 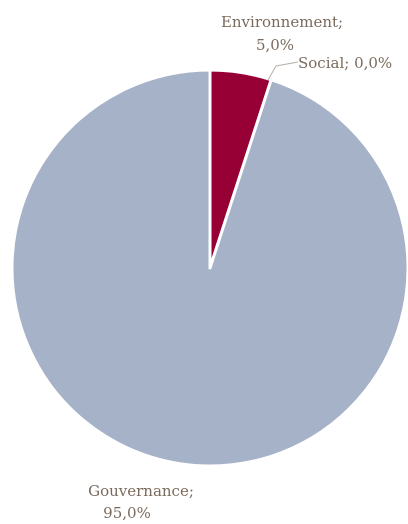 I want to click on leader-line-social, so click(x=283, y=71).